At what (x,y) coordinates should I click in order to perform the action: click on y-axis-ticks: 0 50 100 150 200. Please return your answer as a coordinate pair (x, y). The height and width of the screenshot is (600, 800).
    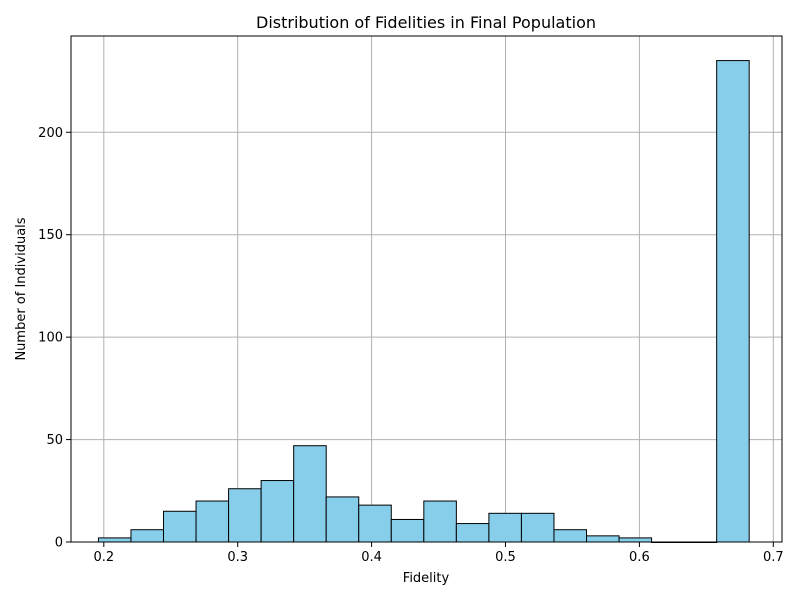
    Looking at the image, I should click on (54, 338).